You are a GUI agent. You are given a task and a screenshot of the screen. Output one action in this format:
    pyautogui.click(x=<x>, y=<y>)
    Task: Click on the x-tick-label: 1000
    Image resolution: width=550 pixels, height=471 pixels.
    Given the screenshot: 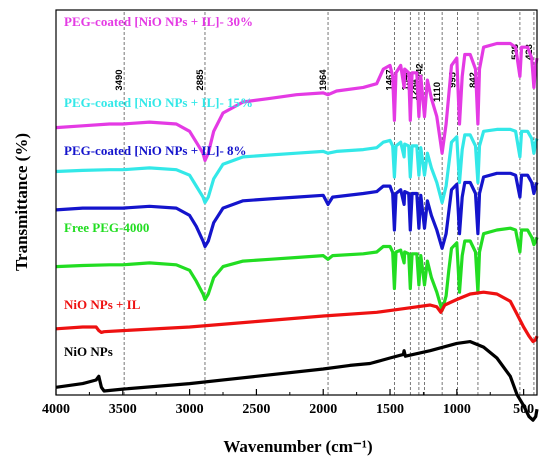 What is the action you would take?
    pyautogui.click(x=457, y=409)
    